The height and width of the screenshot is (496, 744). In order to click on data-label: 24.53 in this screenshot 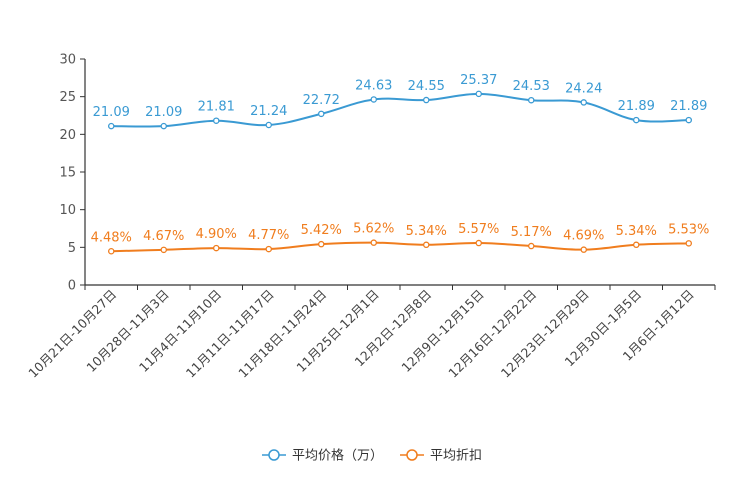, I will do `click(531, 86)`.